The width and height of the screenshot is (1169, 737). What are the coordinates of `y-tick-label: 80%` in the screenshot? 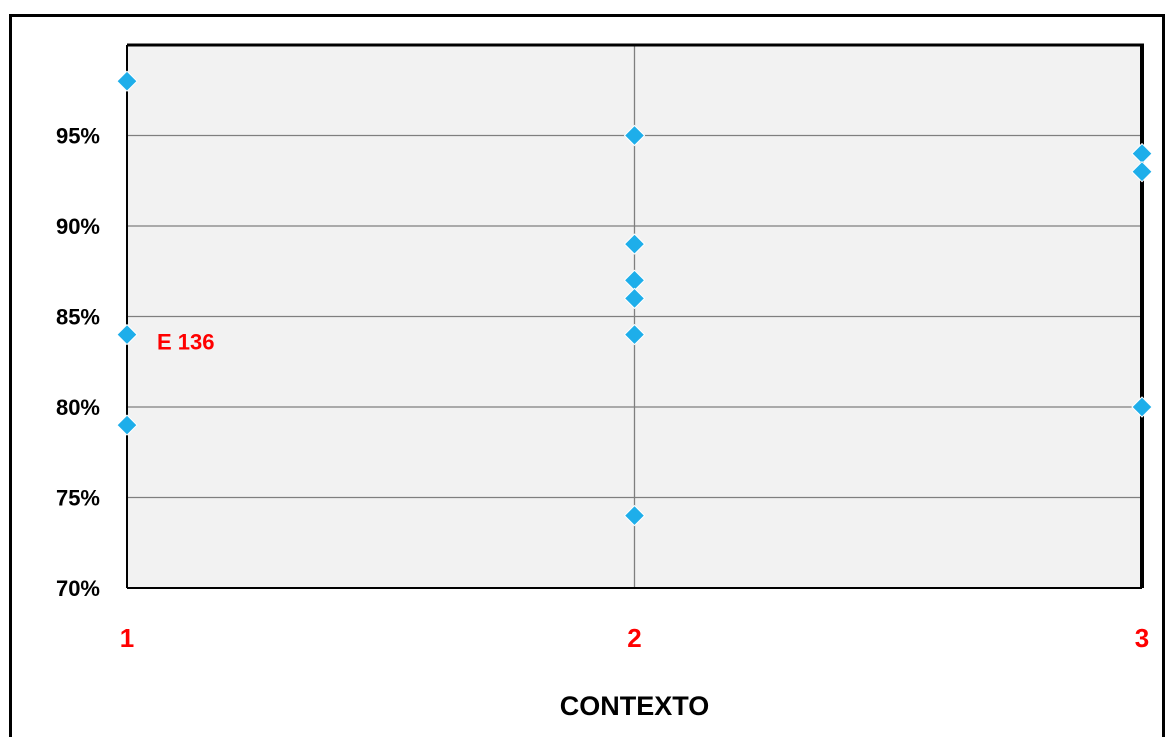 It's located at (78, 407).